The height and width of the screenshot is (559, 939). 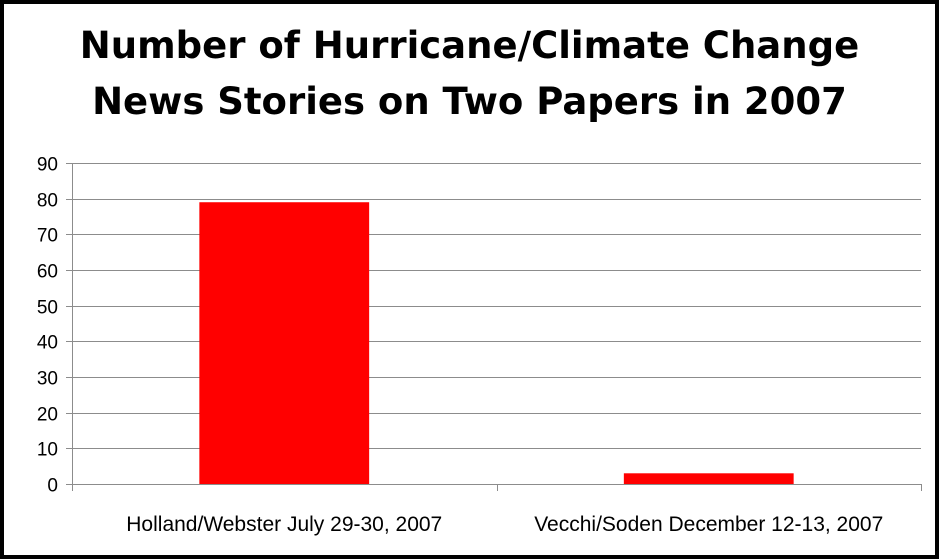 What do you see at coordinates (47, 308) in the screenshot?
I see `y-tick-label: 50` at bounding box center [47, 308].